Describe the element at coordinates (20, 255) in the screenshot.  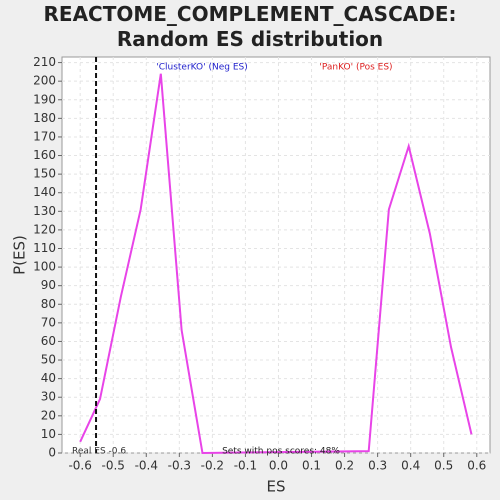
I see `y-axis-label: P(ES)` at that location.